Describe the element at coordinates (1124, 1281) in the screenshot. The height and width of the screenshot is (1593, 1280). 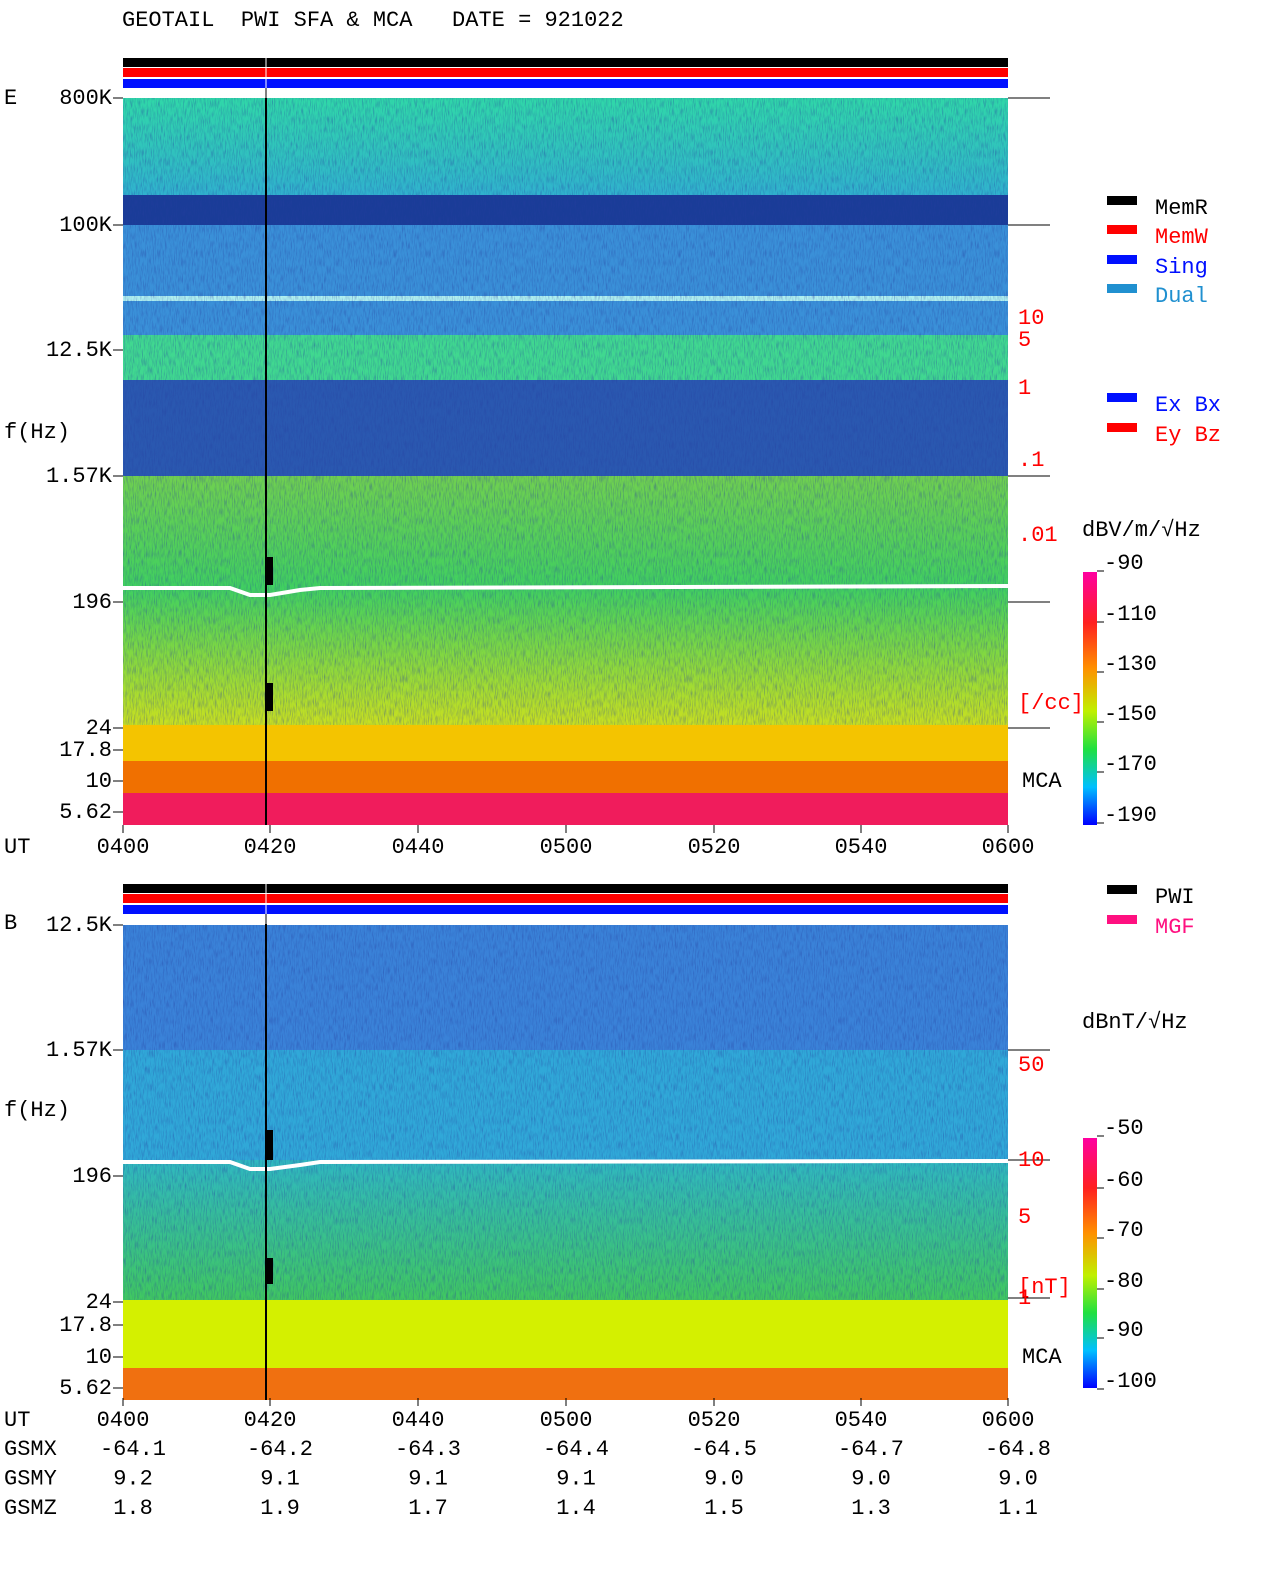
I see `colorbar-tick-label: -80` at that location.